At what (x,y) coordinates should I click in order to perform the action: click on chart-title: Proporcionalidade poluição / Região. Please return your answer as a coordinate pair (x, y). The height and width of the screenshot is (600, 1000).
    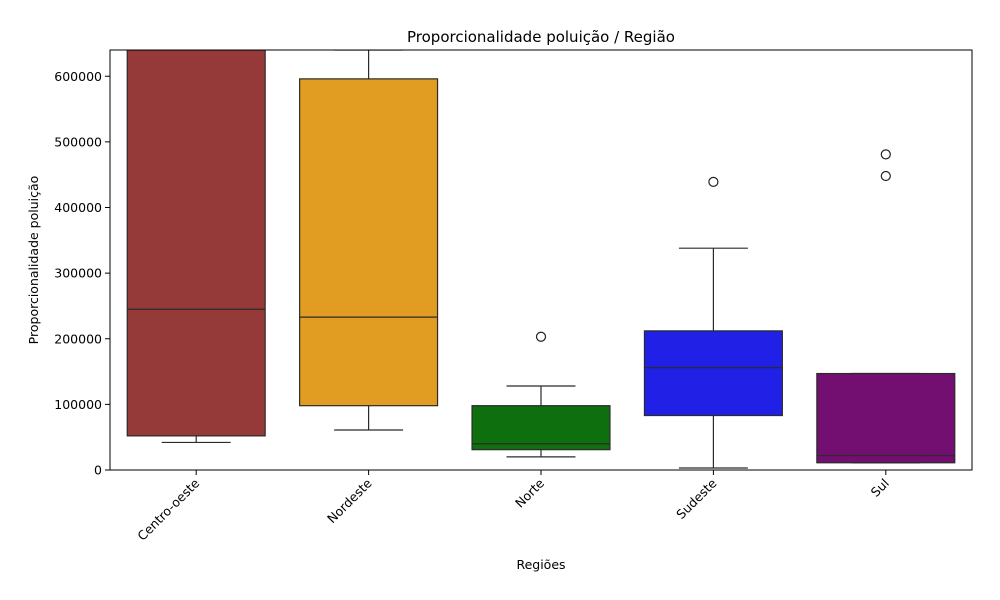
    Looking at the image, I should click on (541, 37).